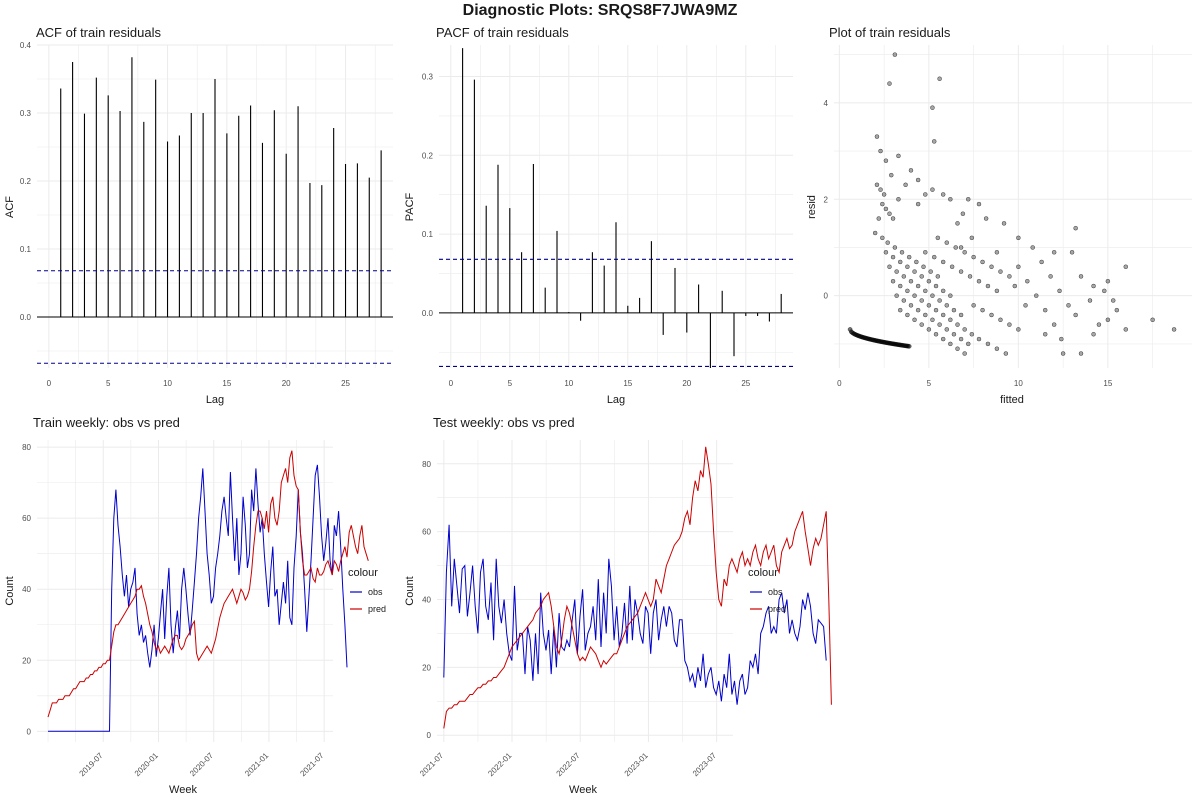 The image size is (1200, 800). Describe the element at coordinates (26, 249) in the screenshot. I see `y-tick-label: 0.1` at that location.